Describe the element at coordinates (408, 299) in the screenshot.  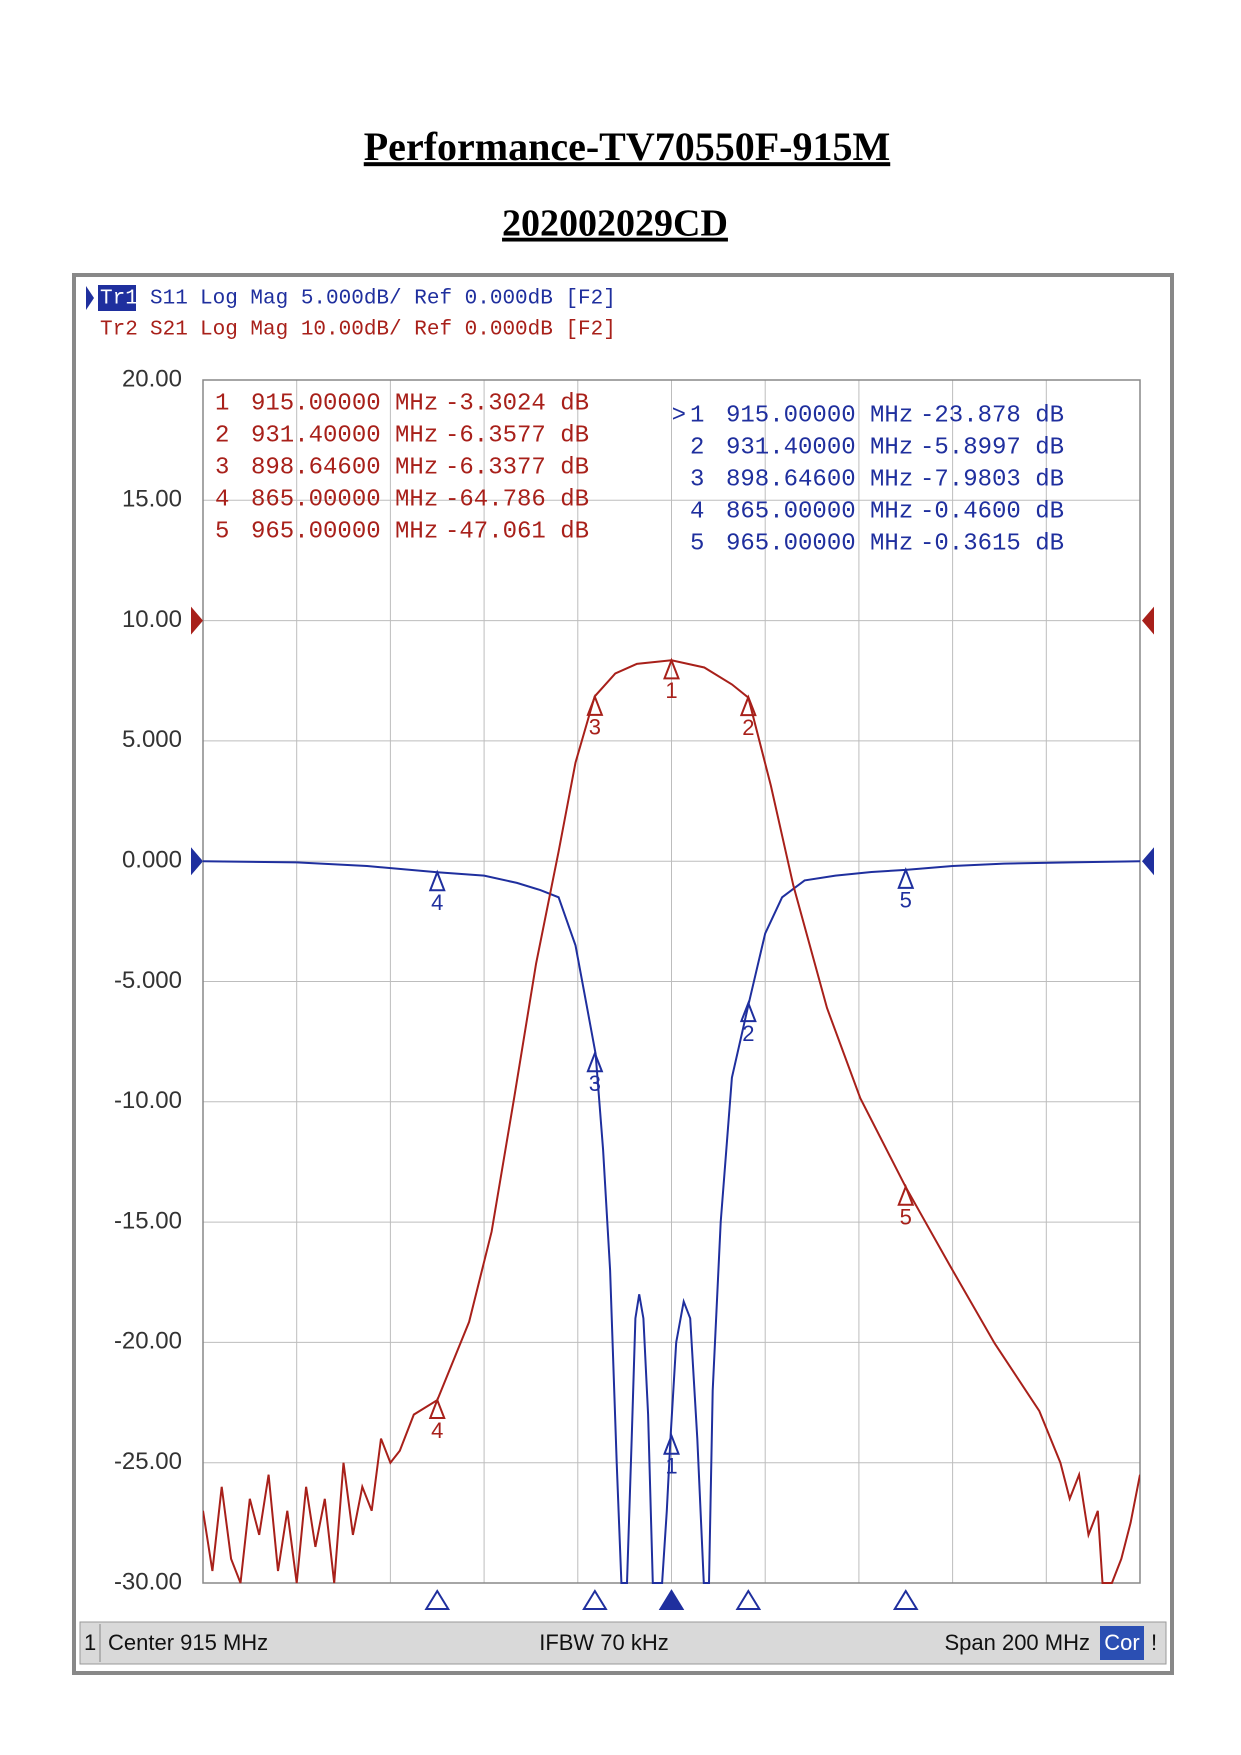
I see `trace-header: Log Mag 5.000dB/ Ref 0.000dB [F2]` at that location.